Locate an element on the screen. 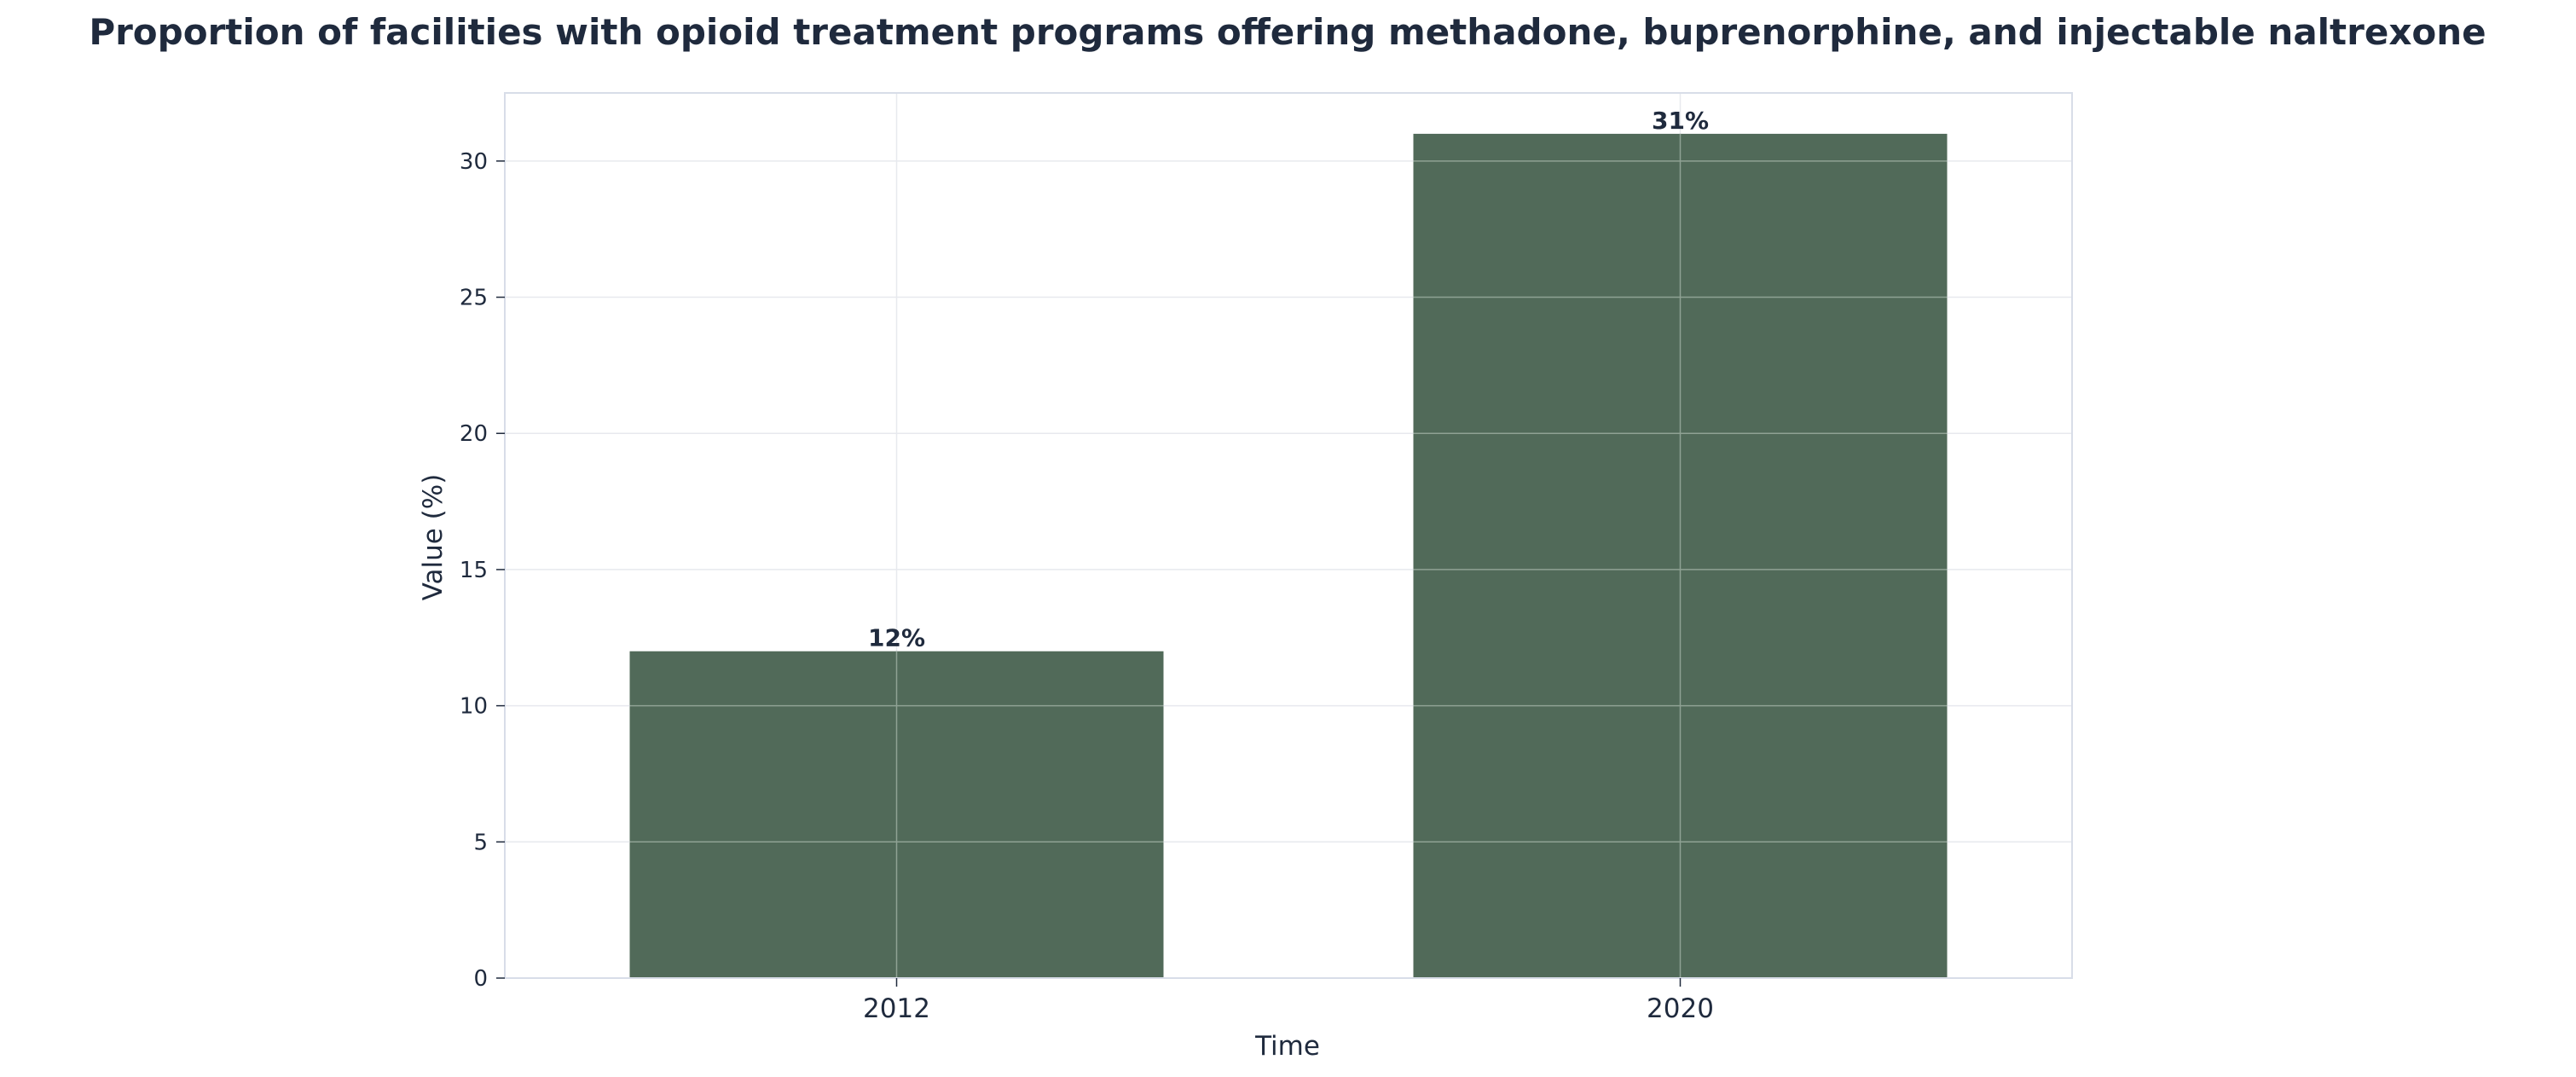  x-axis-label: Time is located at coordinates (1287, 1046).